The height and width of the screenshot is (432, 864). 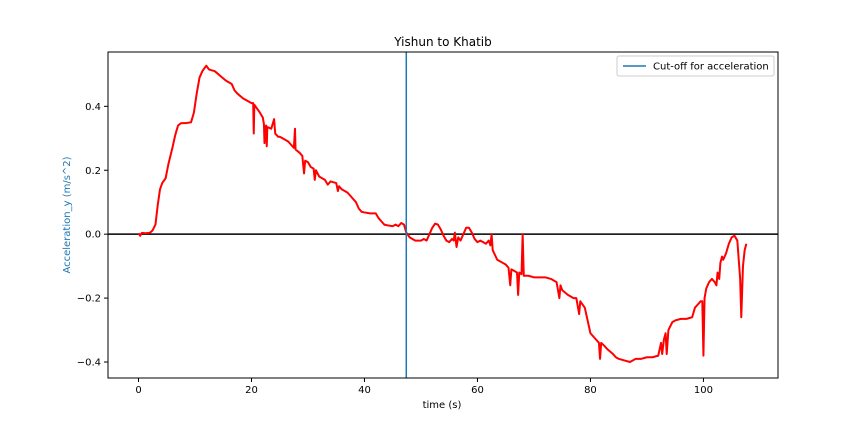 What do you see at coordinates (93, 107) in the screenshot?
I see `y-tick-label: 0.4` at bounding box center [93, 107].